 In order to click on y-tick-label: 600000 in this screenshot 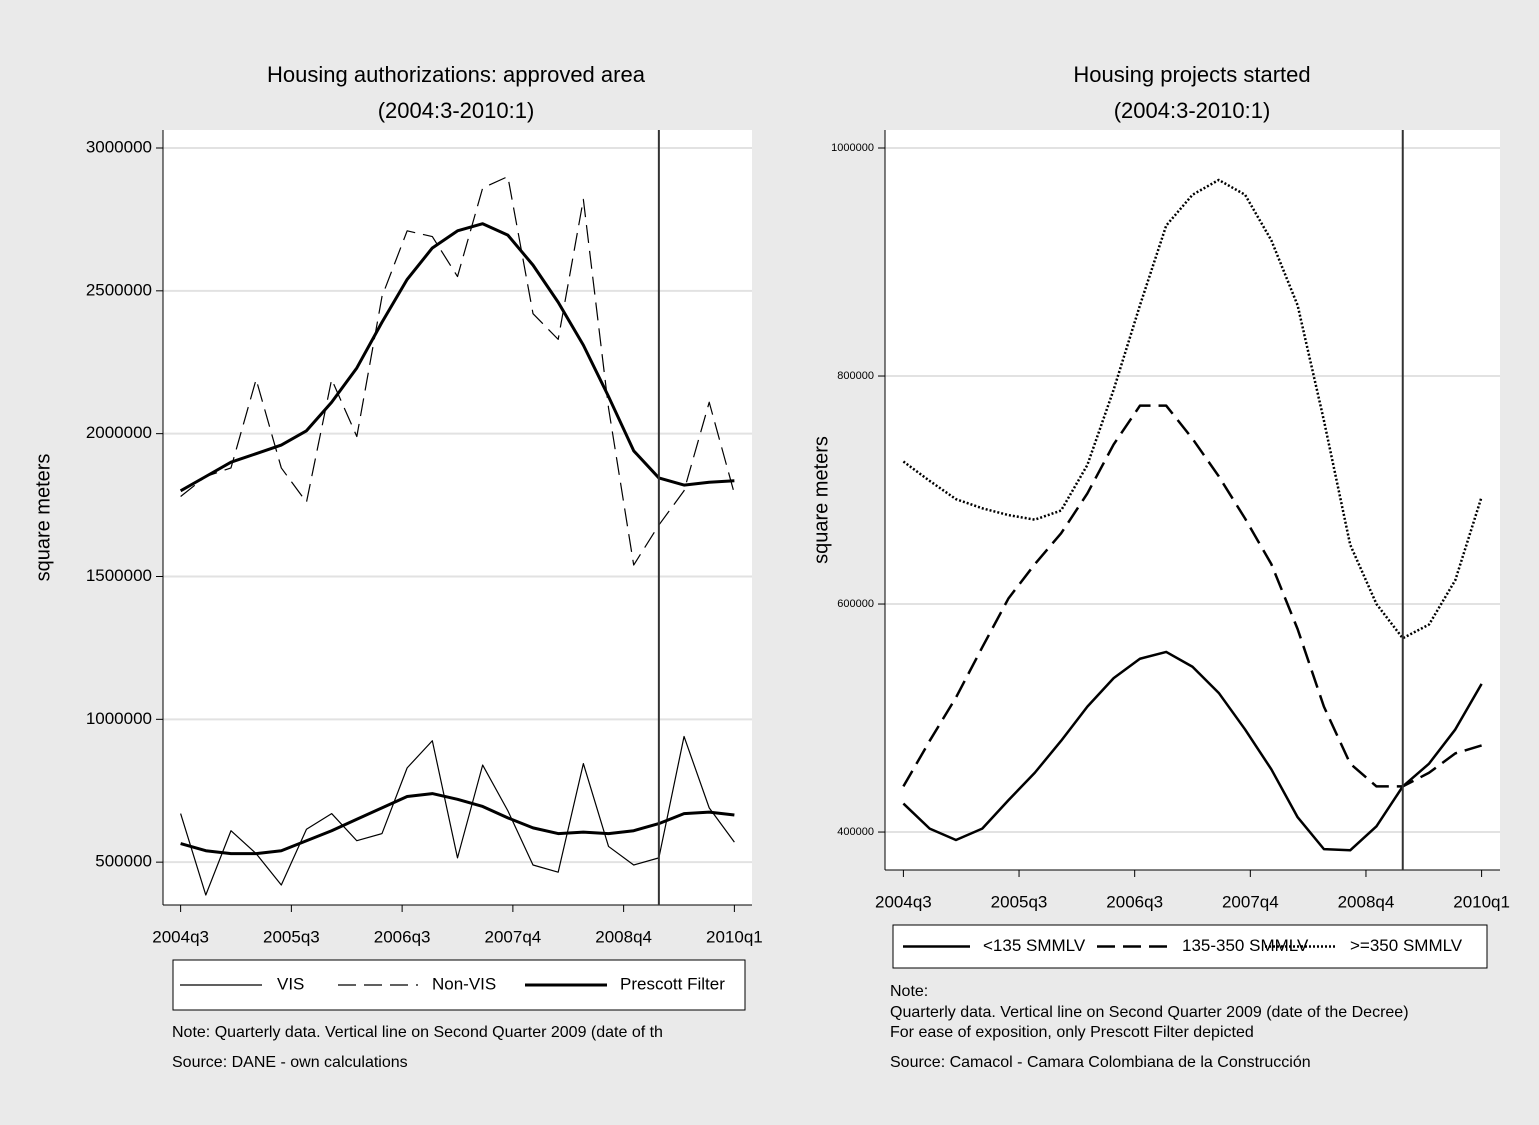, I will do `click(855, 604)`.